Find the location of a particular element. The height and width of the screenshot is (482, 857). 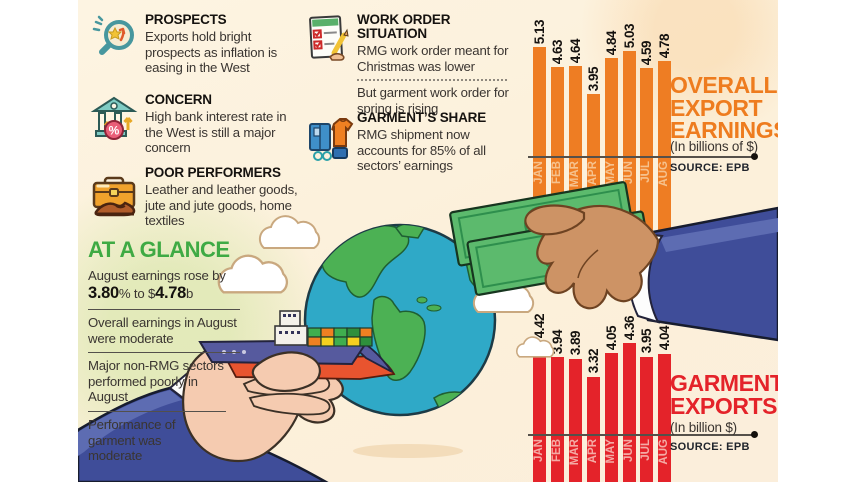

garments-icon is located at coordinates (331, 138).